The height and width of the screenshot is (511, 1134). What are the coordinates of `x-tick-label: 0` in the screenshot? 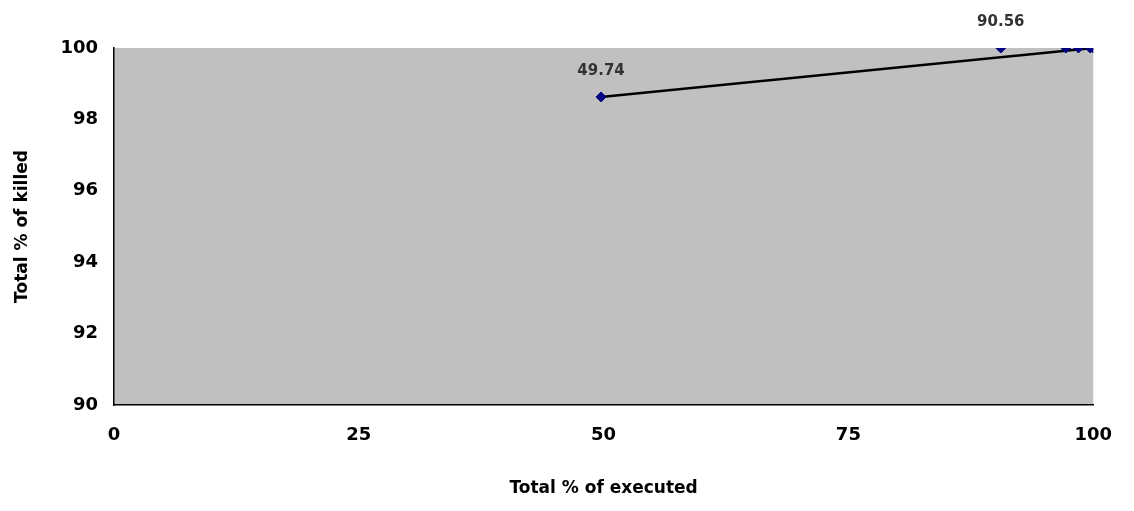 It's located at (114, 434).